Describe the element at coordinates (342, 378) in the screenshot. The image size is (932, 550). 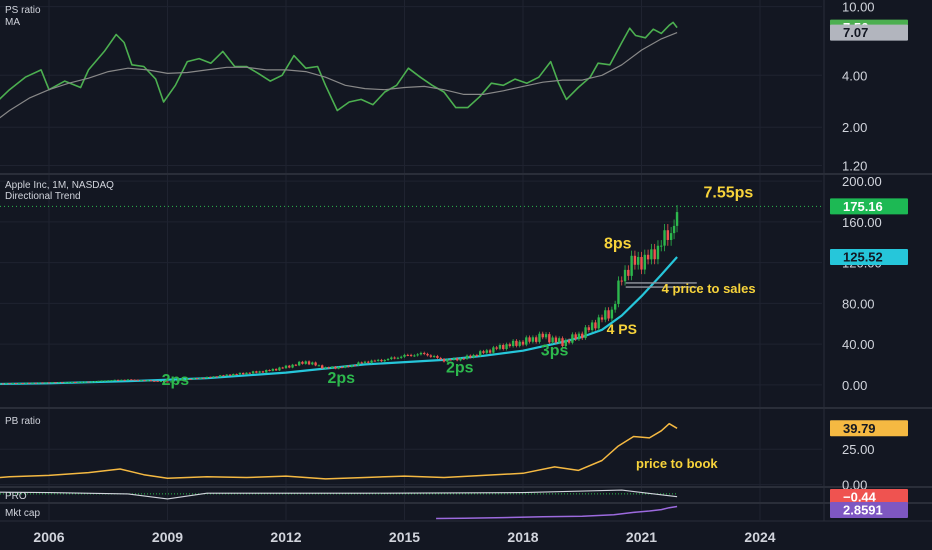
I see `annotation-1: 2ps` at that location.